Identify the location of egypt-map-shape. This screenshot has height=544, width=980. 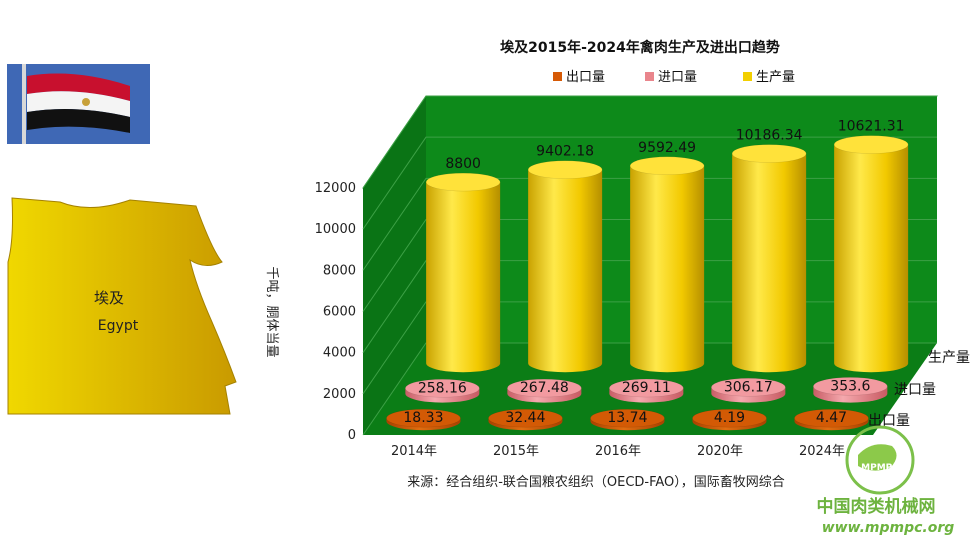
(122, 306).